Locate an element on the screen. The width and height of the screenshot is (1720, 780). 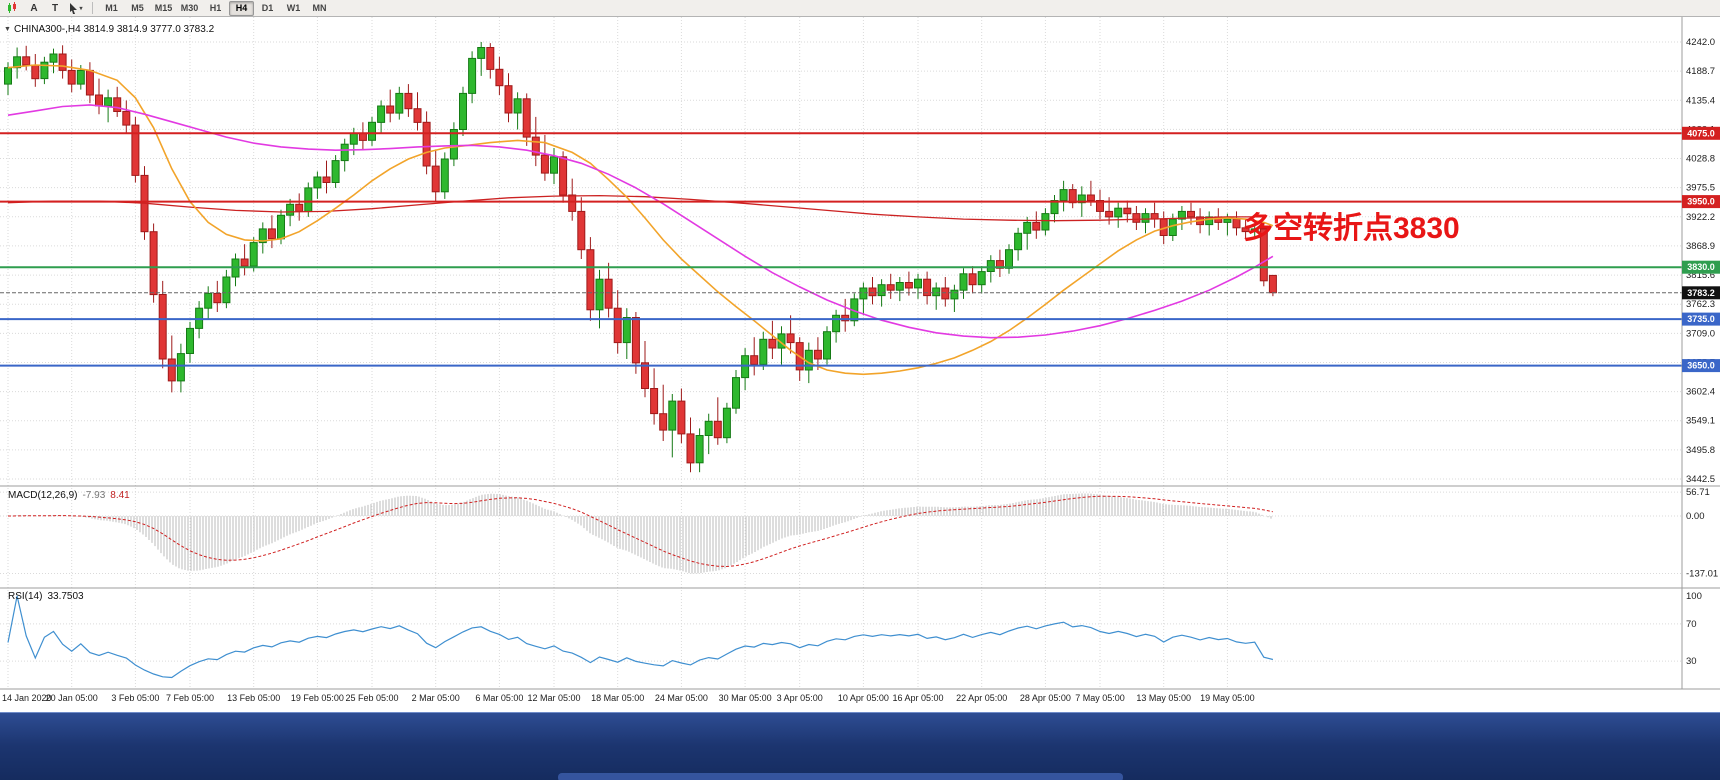
price-badges: 4075.0 3950.0 3830.0 3735.0 3650.0 3783.2 is located at coordinates (1701, 249).